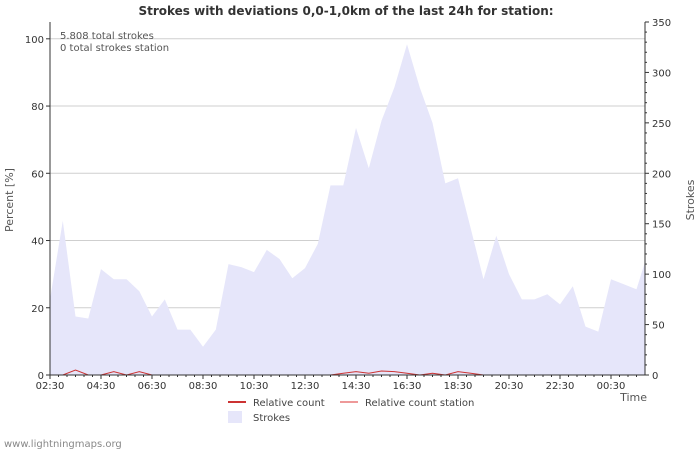 This screenshot has width=700, height=450. I want to click on y-axis-left-label: Percent [%], so click(9, 200).